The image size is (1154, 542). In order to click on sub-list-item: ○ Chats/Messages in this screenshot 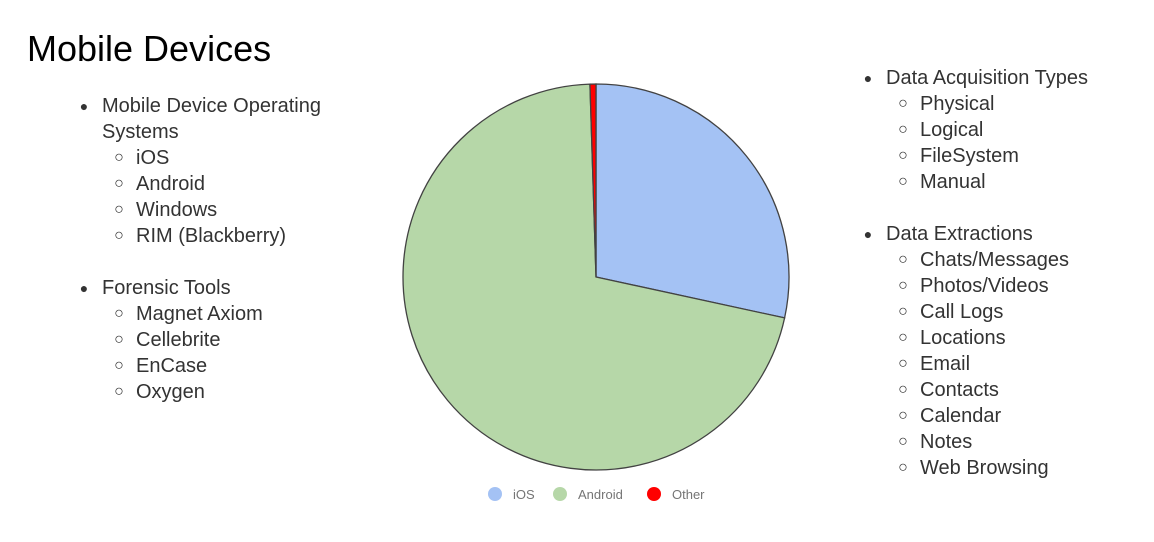, I will do `click(997, 260)`.